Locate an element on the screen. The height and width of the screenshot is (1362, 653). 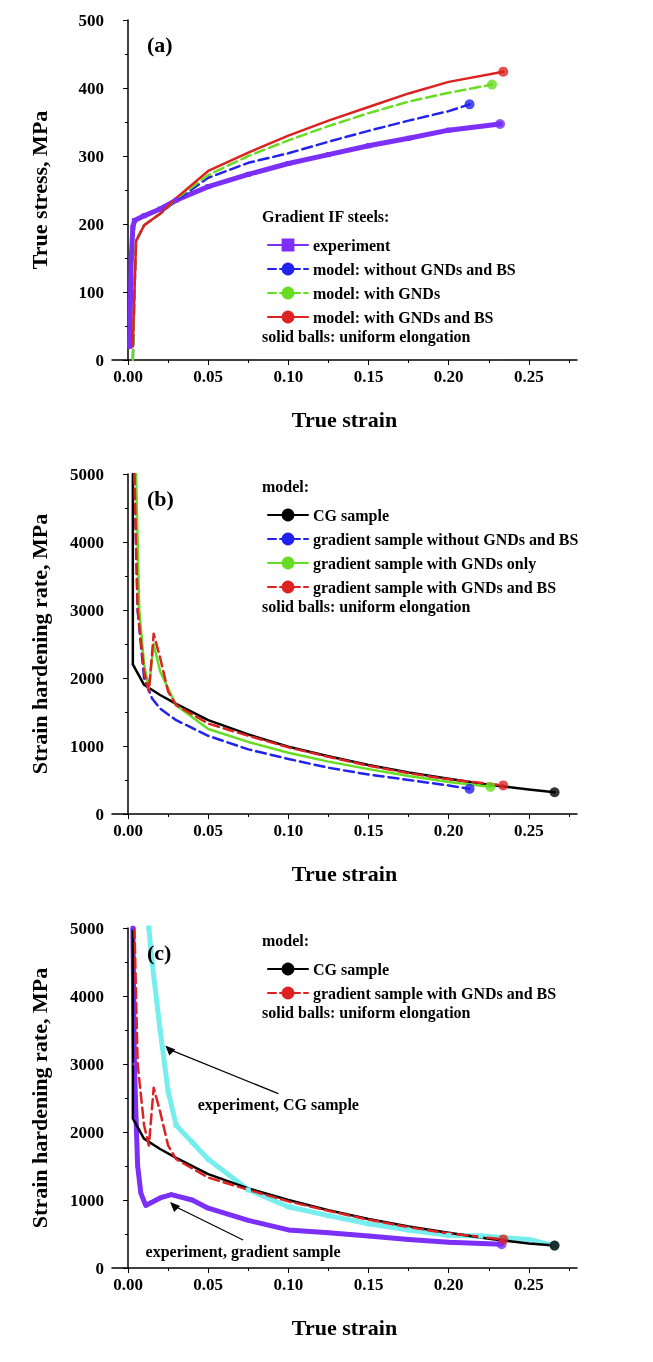
legend-label: gradient sample with GNDs only is located at coordinates (425, 563).